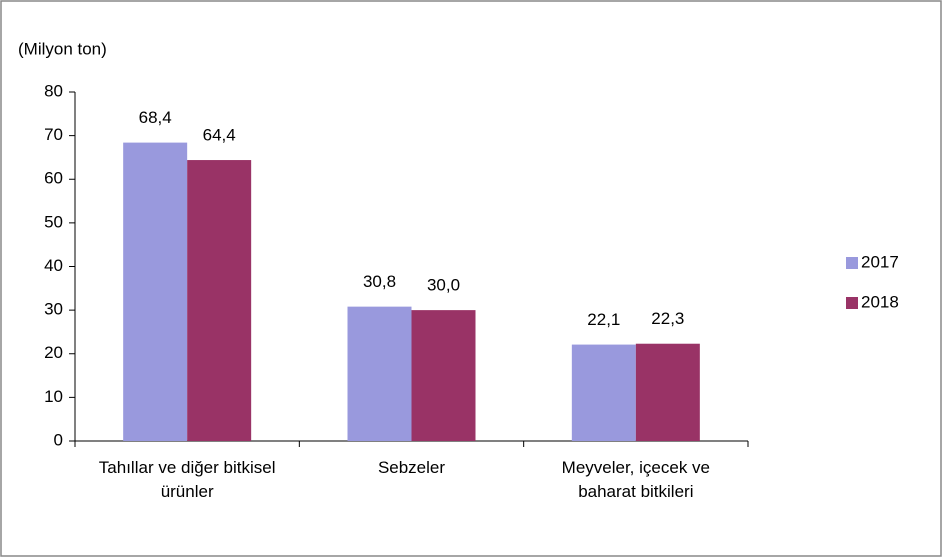  I want to click on y-tick-label: 70, so click(53, 134).